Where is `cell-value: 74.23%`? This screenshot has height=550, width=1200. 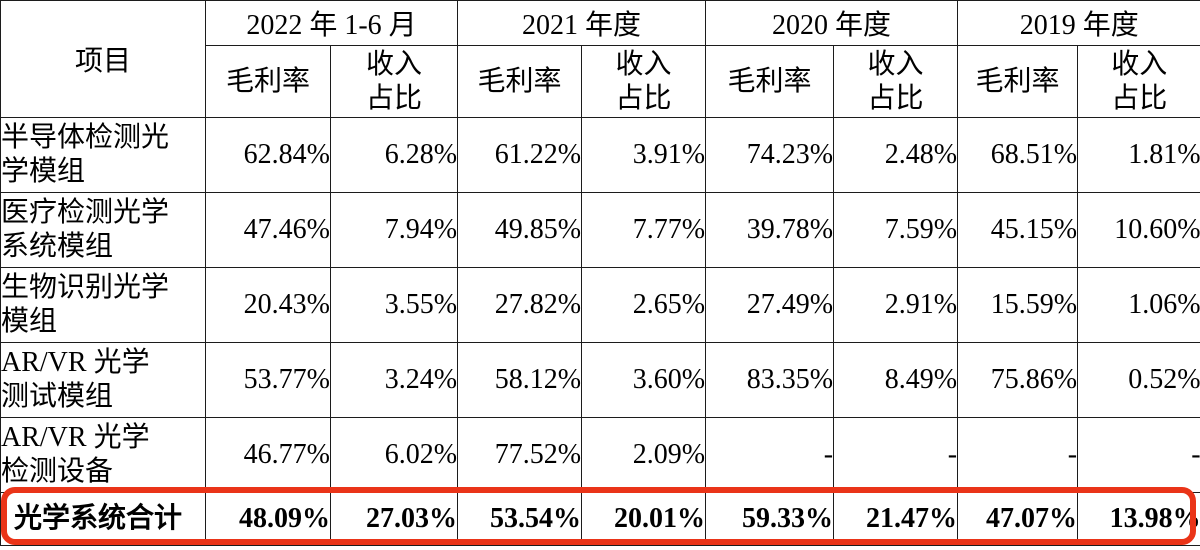
cell-value: 74.23% is located at coordinates (770, 155).